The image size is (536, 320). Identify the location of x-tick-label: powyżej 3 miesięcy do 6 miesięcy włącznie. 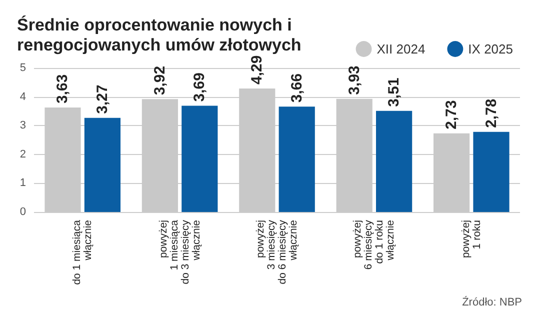
(277, 251).